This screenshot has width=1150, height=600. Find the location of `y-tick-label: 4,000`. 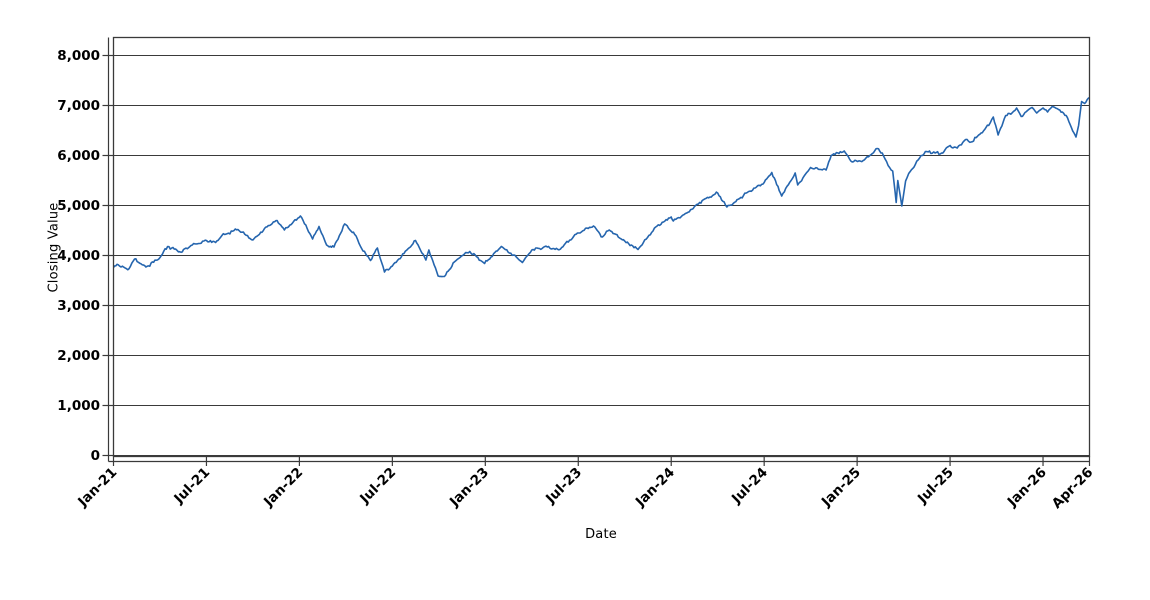

y-tick-label: 4,000 is located at coordinates (78, 256).